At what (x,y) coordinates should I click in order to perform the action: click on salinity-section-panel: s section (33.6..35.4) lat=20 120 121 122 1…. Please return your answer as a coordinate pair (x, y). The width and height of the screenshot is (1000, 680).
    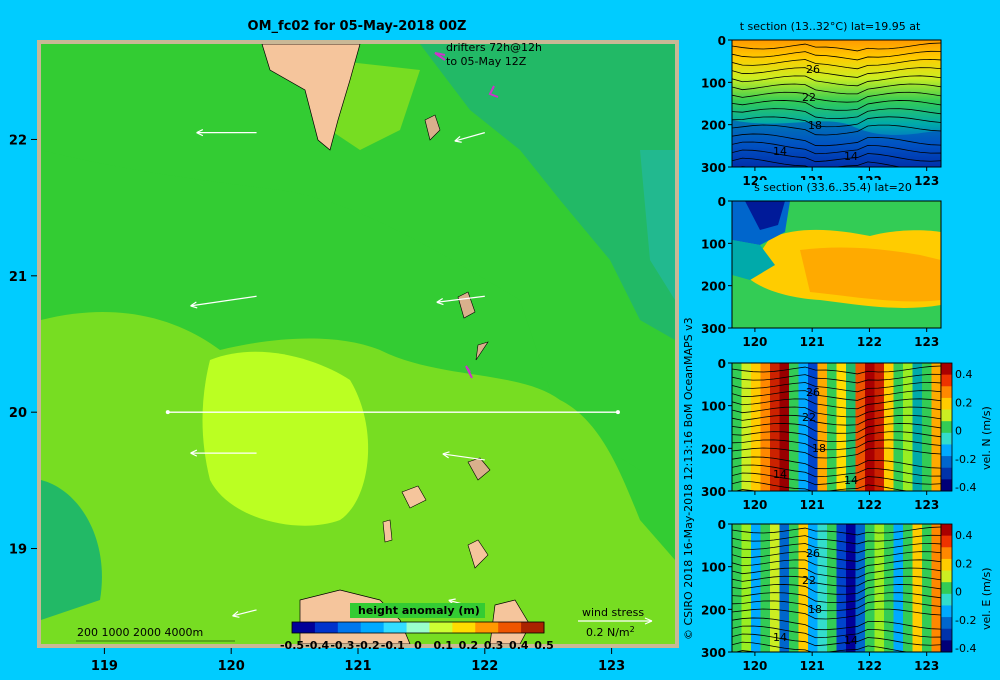
    Looking at the image, I should click on (821, 264).